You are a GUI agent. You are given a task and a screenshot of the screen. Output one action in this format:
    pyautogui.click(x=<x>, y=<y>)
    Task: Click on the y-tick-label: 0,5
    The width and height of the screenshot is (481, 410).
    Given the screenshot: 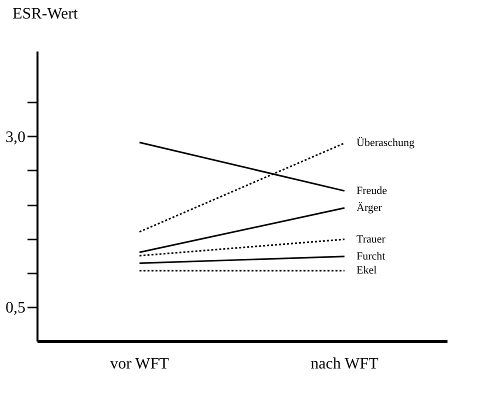 What is the action you would take?
    pyautogui.click(x=16, y=307)
    